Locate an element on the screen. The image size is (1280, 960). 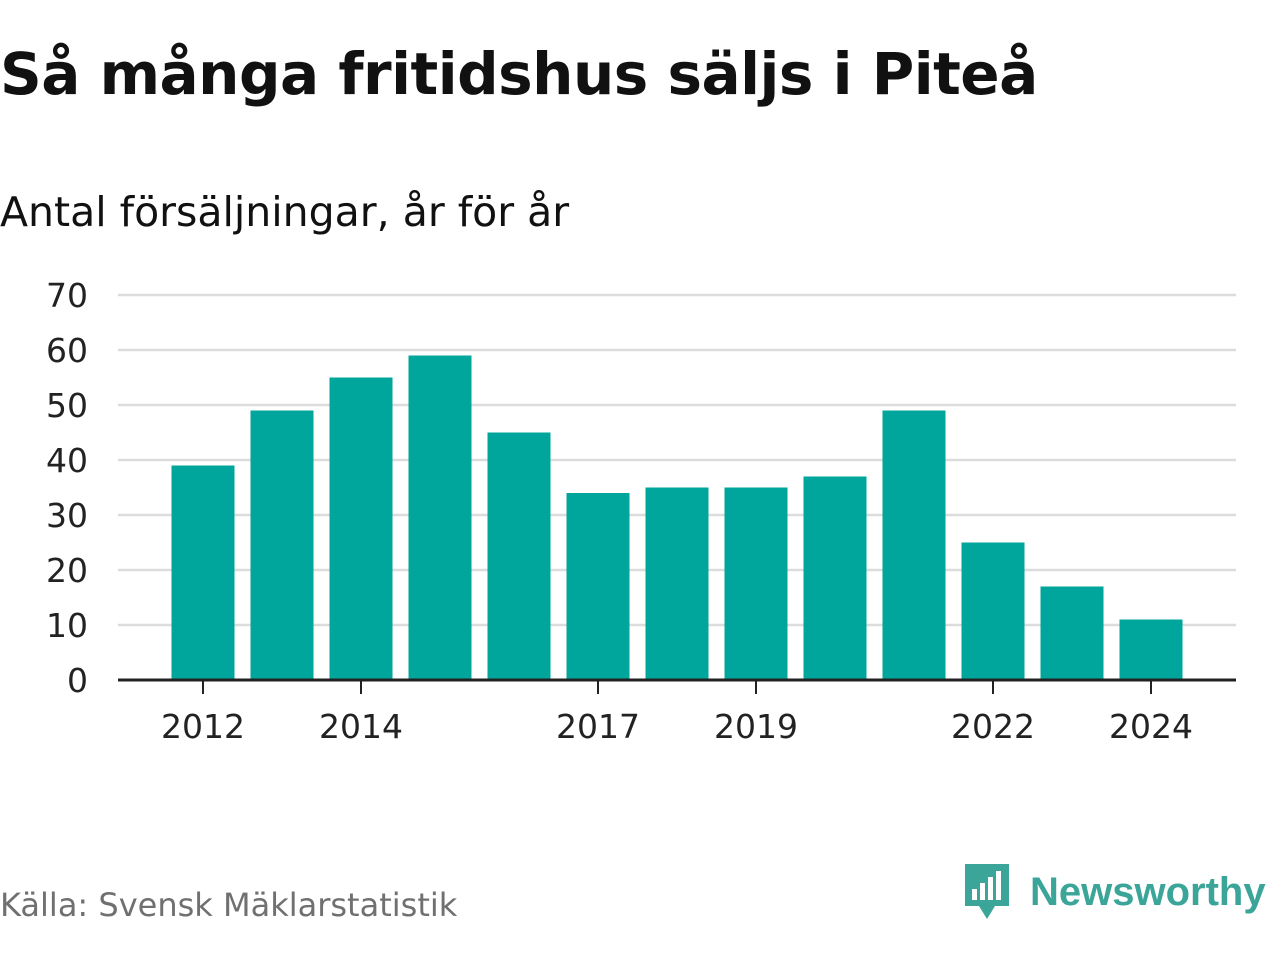
y-tick-label: 50 is located at coordinates (67, 405).